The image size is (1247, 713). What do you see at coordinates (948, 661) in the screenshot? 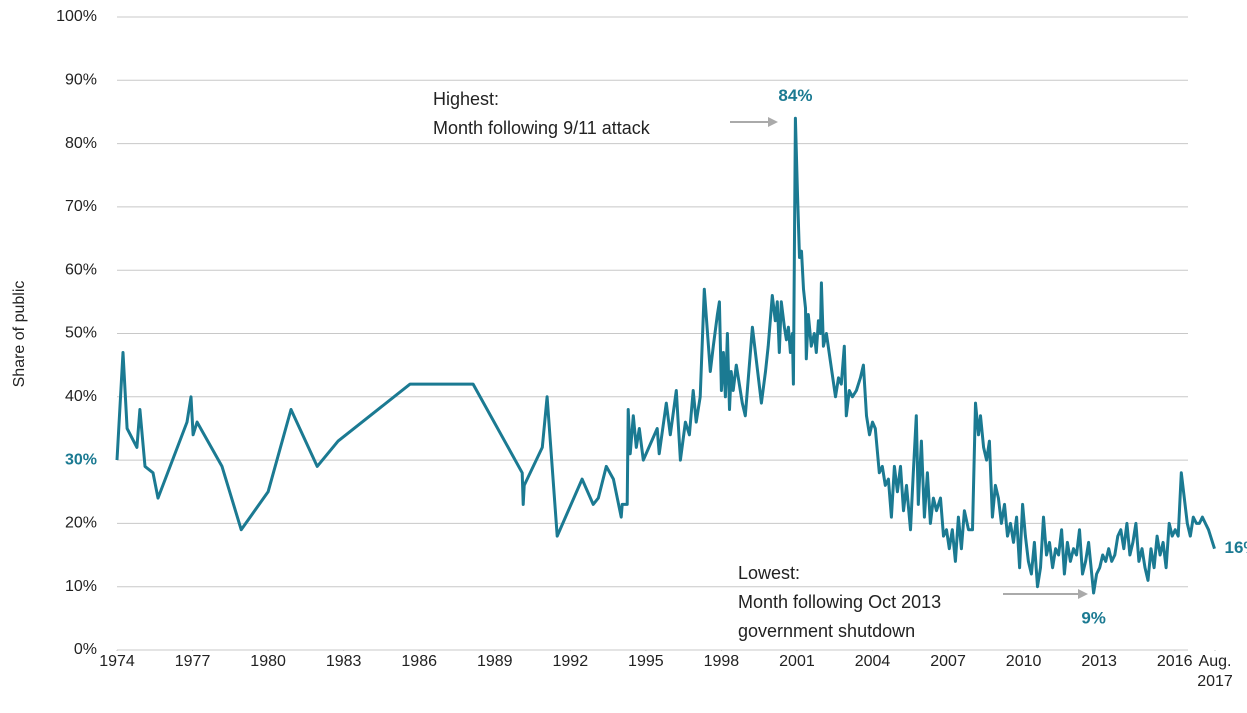
I see `x-tick-label: 2007` at bounding box center [948, 661].